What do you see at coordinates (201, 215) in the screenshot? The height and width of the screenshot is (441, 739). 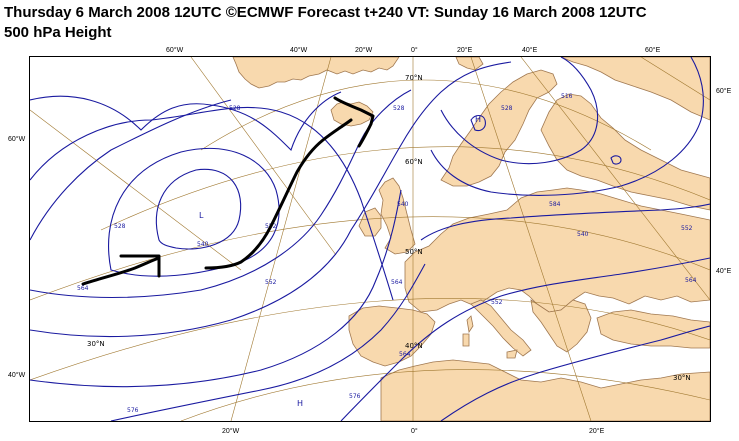 I see `low-pressure-marker: L` at bounding box center [201, 215].